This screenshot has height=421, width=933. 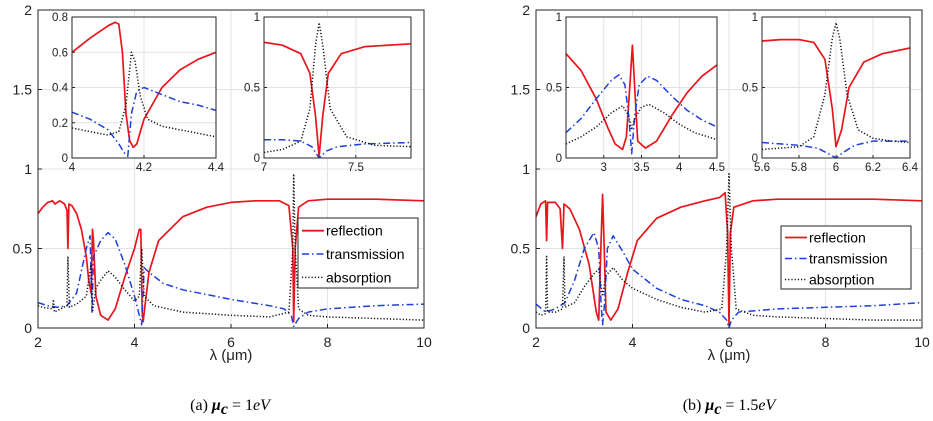 I want to click on panel-a-main-xtick-label-0: 2, so click(x=38, y=342).